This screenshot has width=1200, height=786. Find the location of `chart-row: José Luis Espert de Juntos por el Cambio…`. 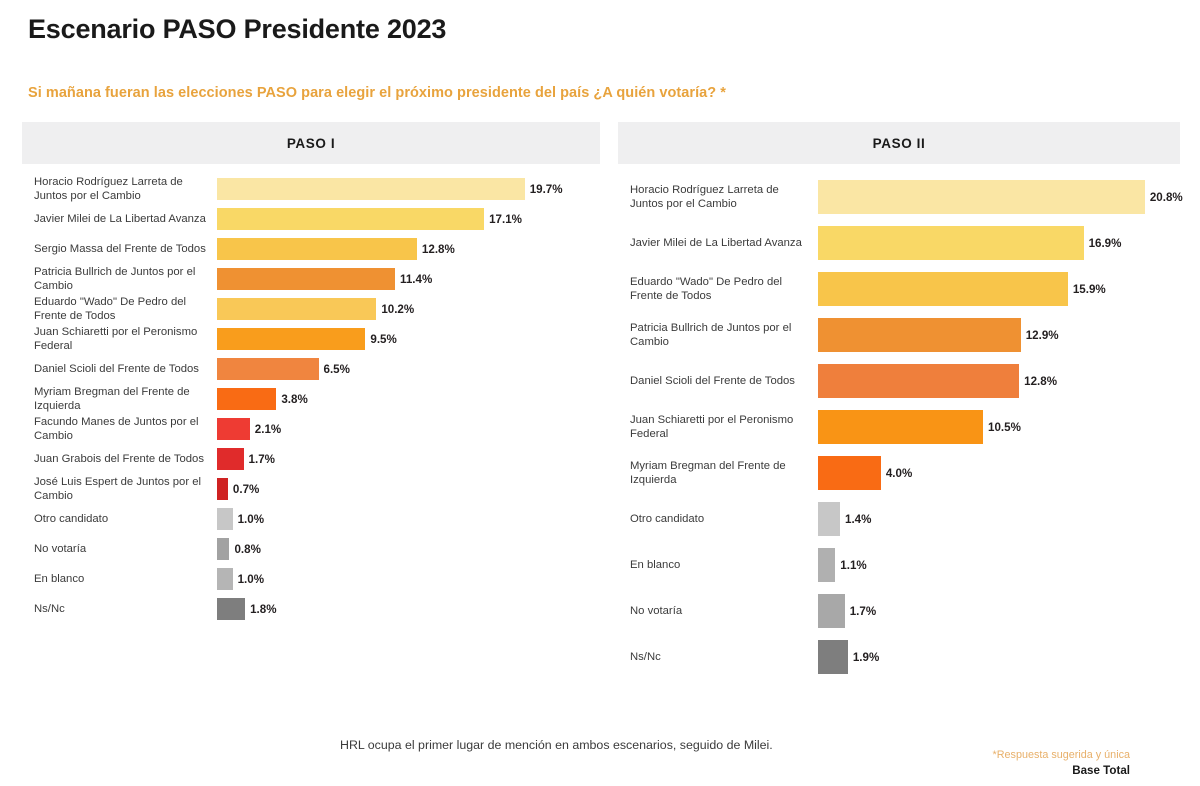

chart-row: José Luis Espert de Juntos por el Cambio… is located at coordinates (311, 489).